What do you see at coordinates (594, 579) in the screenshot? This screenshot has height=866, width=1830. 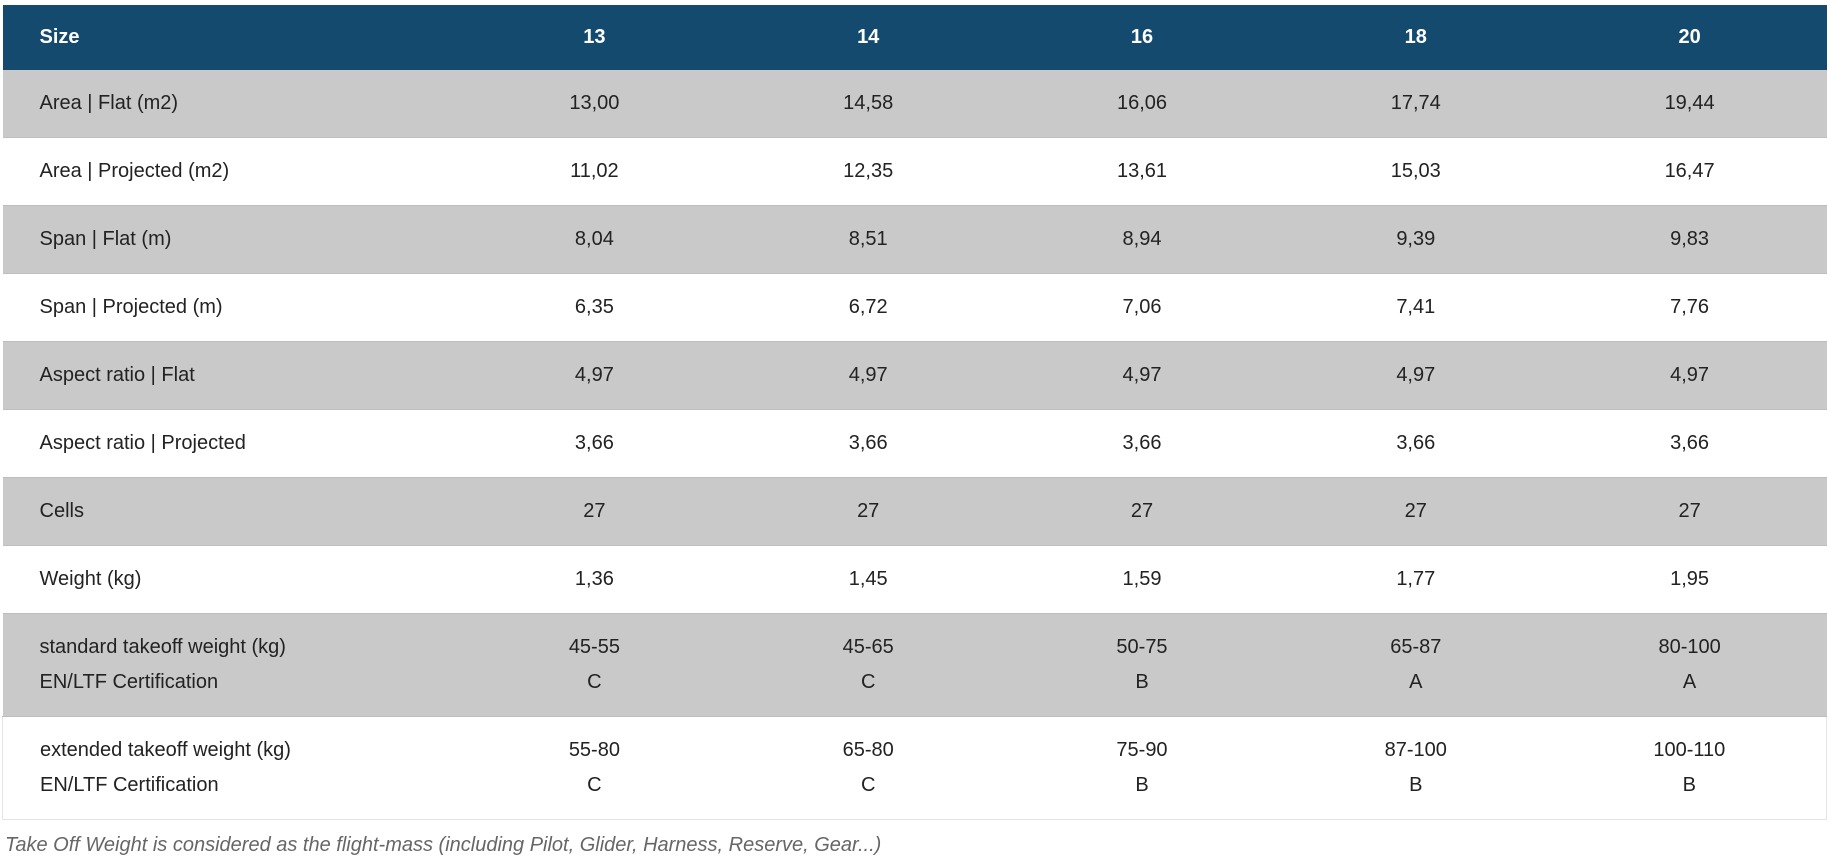 I see `table-cell: 1,36` at bounding box center [594, 579].